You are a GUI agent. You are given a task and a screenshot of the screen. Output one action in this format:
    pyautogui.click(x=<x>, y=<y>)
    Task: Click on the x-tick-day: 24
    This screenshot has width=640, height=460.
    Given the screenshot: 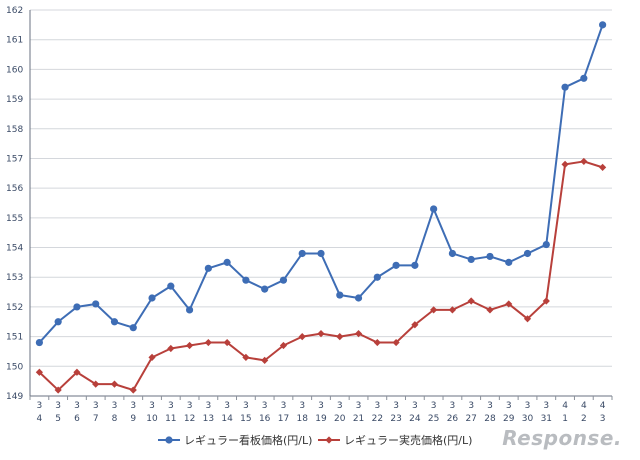 What is the action you would take?
    pyautogui.click(x=415, y=419)
    